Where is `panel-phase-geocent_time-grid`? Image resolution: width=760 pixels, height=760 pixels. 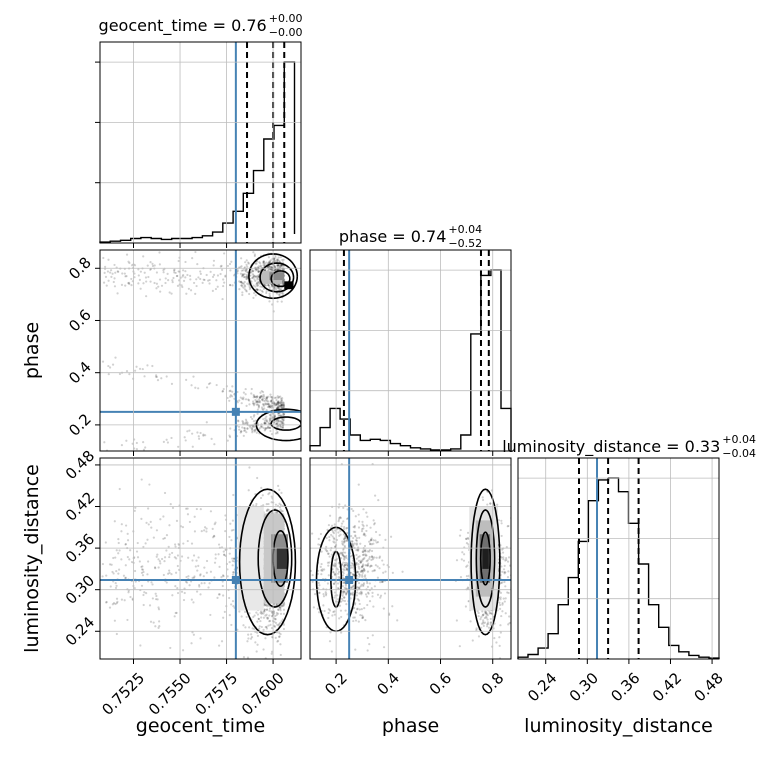
panel-phase-geocent_time-grid is located at coordinates (200, 350).